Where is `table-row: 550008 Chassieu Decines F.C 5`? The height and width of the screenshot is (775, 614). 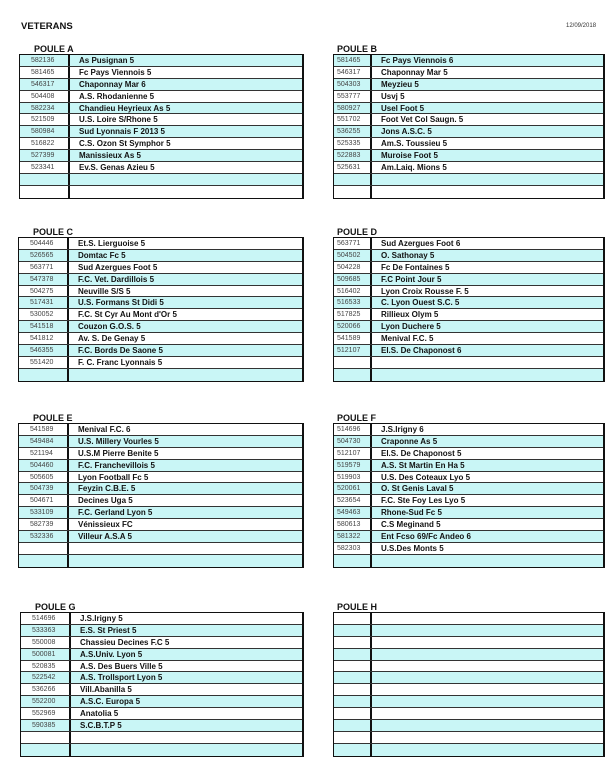
table-row: 550008 Chassieu Decines F.C 5 is located at coordinates (161, 642).